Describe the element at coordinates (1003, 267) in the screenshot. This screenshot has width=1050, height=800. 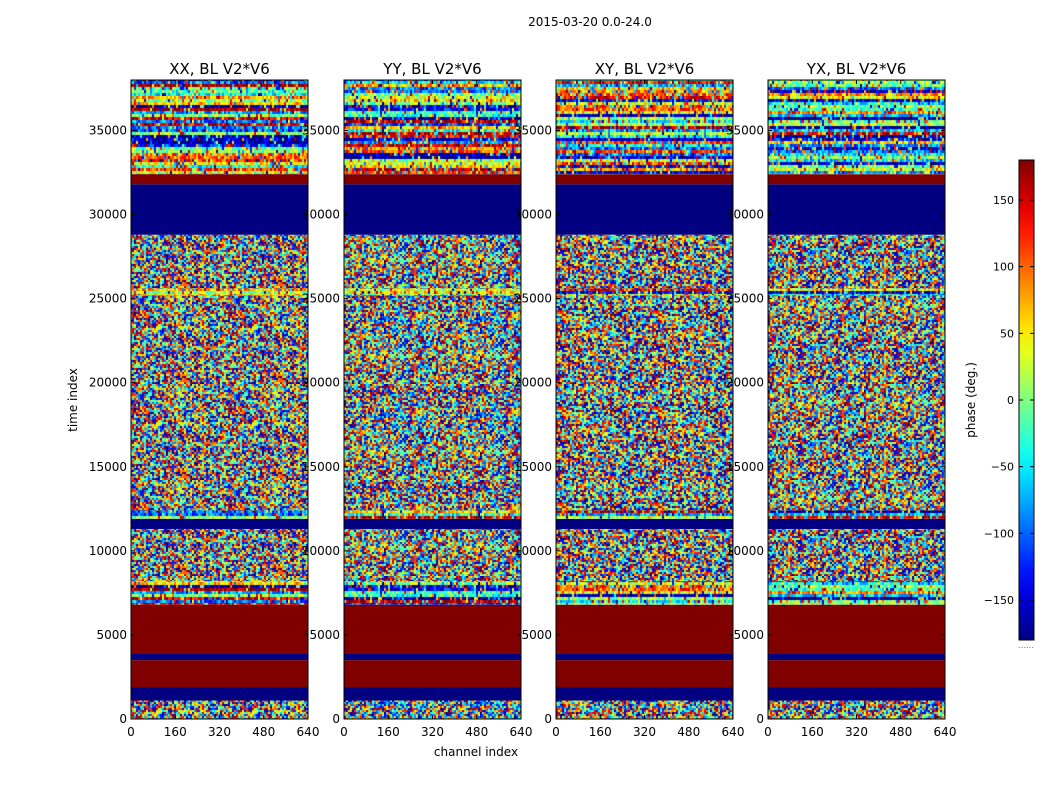
I see `colorbar-tick-label: 100` at that location.